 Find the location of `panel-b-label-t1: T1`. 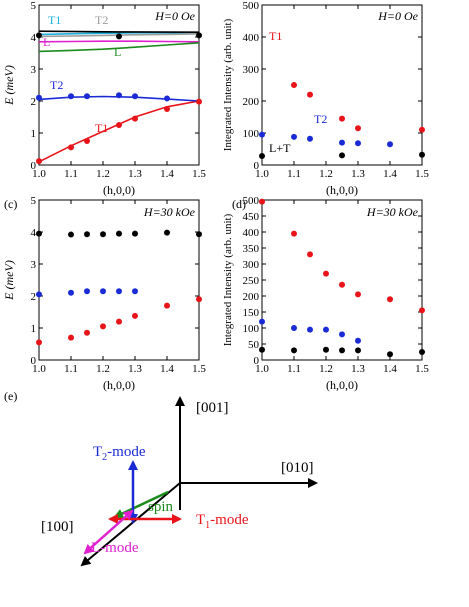

panel-b-label-t1: T1 is located at coordinates (275, 36).